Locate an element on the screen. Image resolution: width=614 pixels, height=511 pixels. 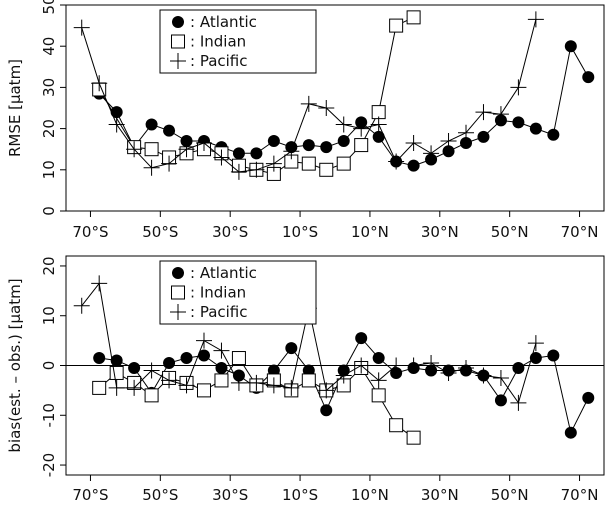
y-tick-label: 50 is located at coordinates (49, 7).